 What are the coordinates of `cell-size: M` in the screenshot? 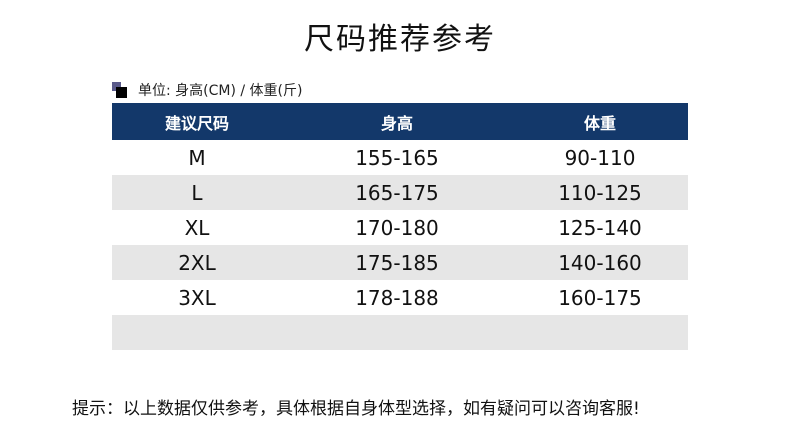 It's located at (197, 157).